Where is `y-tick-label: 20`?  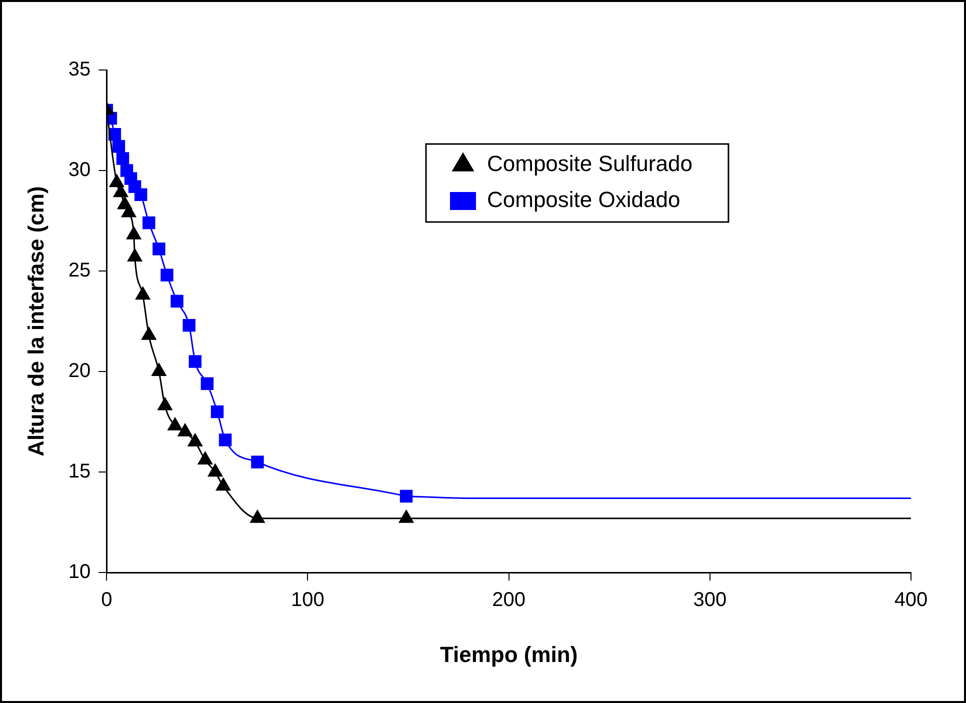 y-tick-label: 20 is located at coordinates (79, 371).